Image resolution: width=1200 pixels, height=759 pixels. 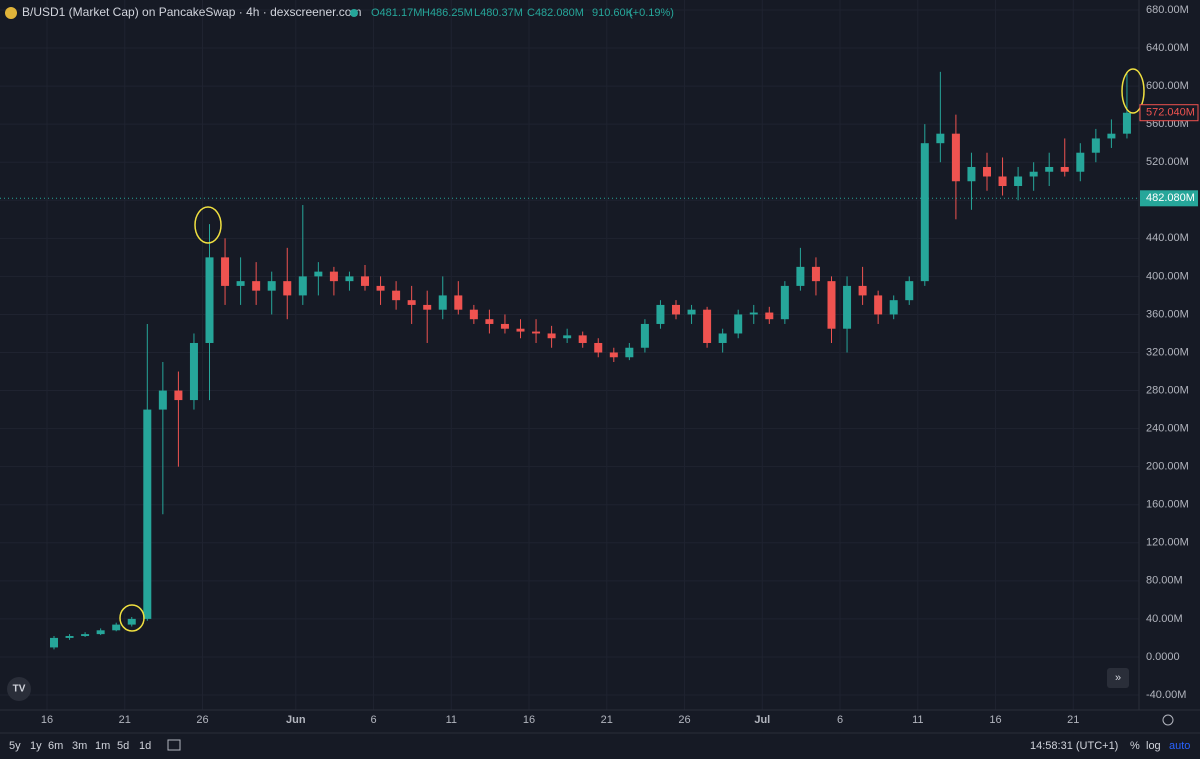 What do you see at coordinates (1167, 276) in the screenshot?
I see `y-tick-label: 400.00M` at bounding box center [1167, 276].